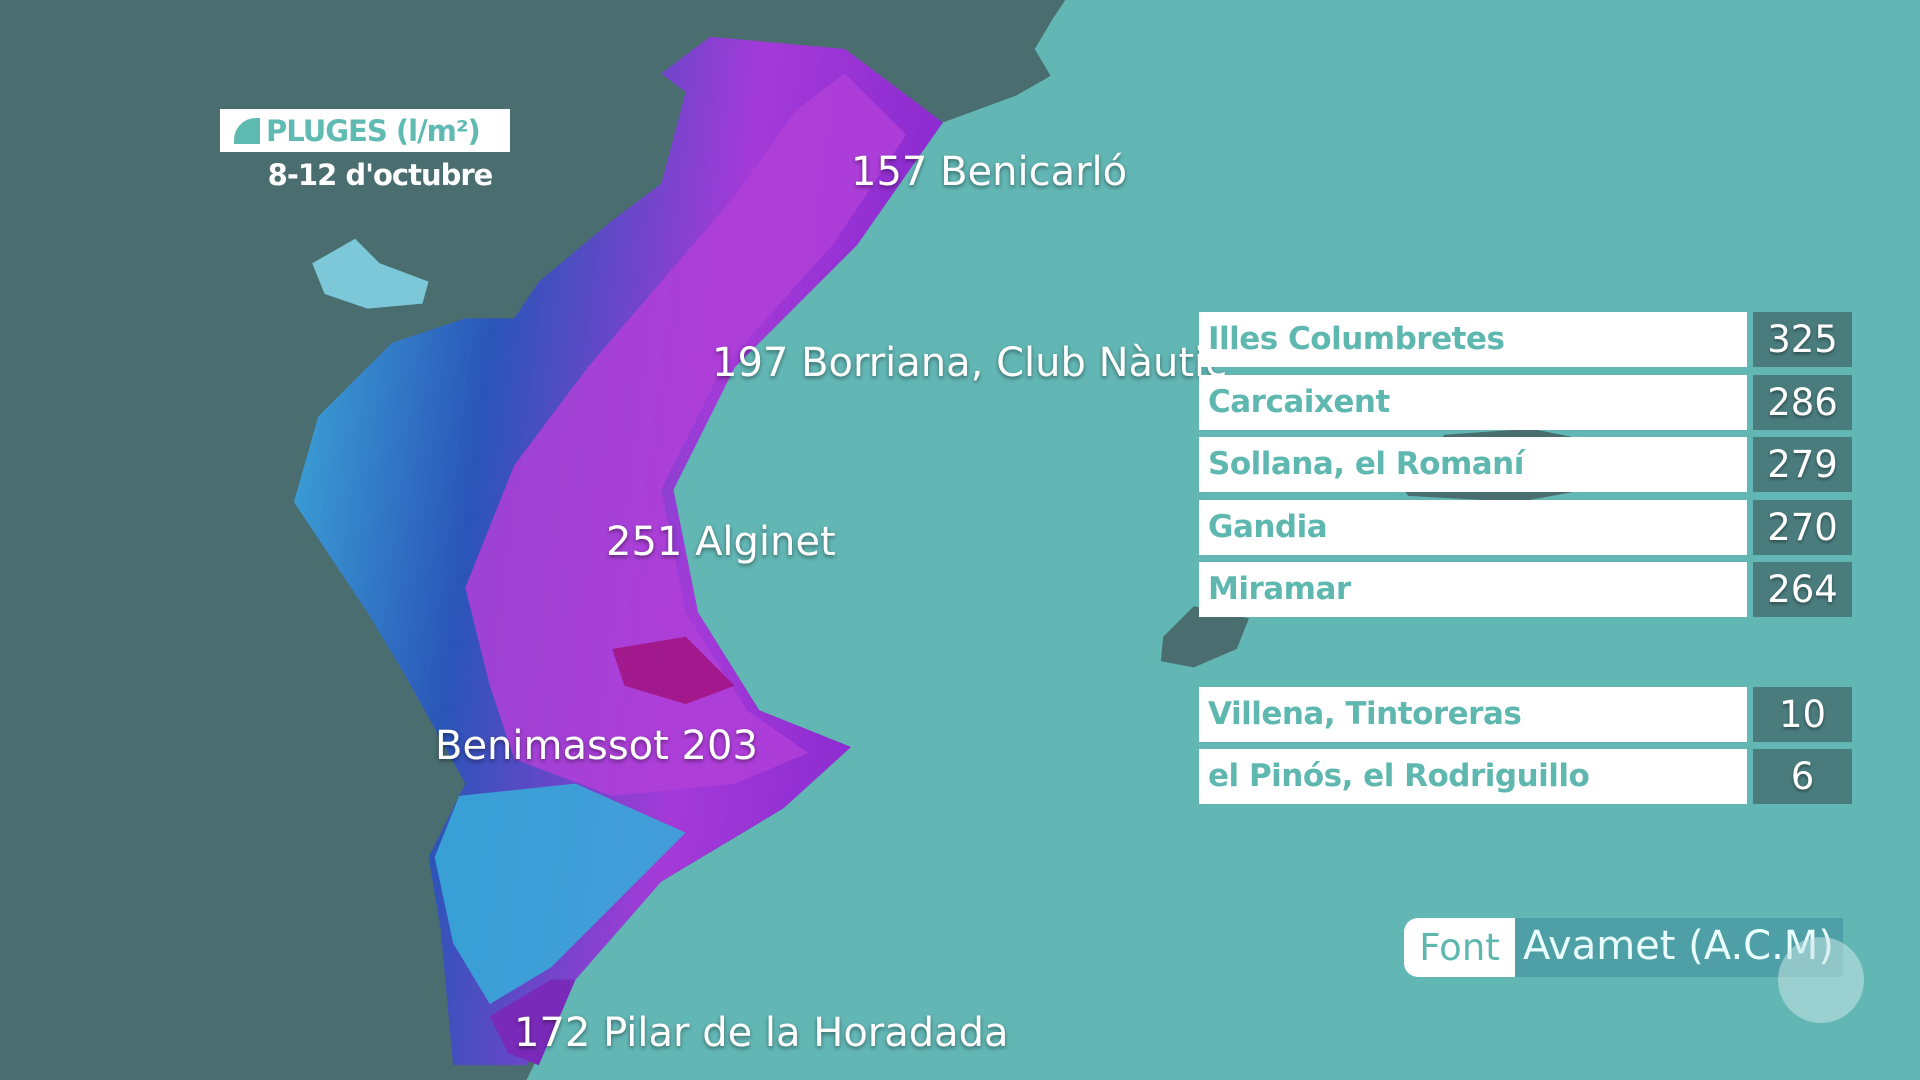 The image size is (1920, 1080). Describe the element at coordinates (1473, 402) in the screenshot. I see `station-name: Carcaixent` at that location.